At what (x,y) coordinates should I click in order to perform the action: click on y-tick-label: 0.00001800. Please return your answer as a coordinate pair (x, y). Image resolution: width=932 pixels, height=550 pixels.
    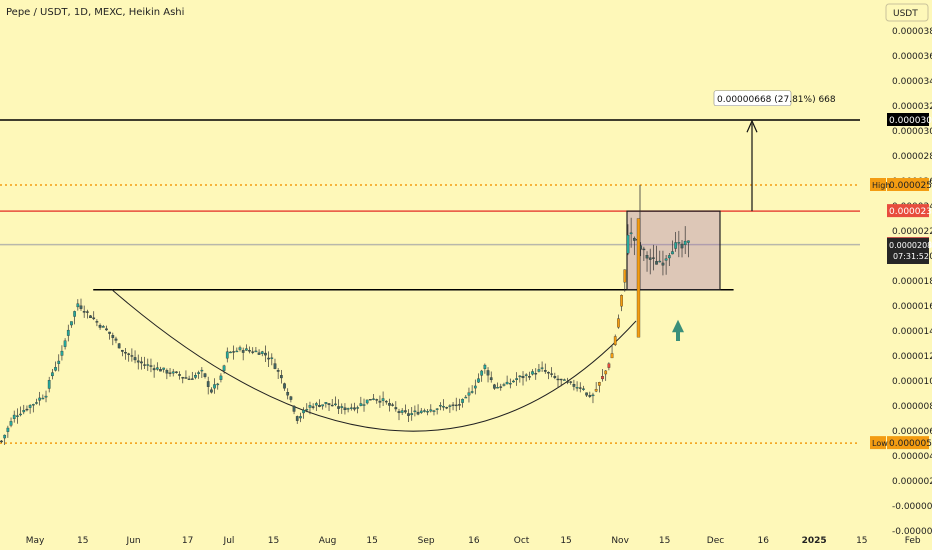
    Looking at the image, I should click on (912, 282).